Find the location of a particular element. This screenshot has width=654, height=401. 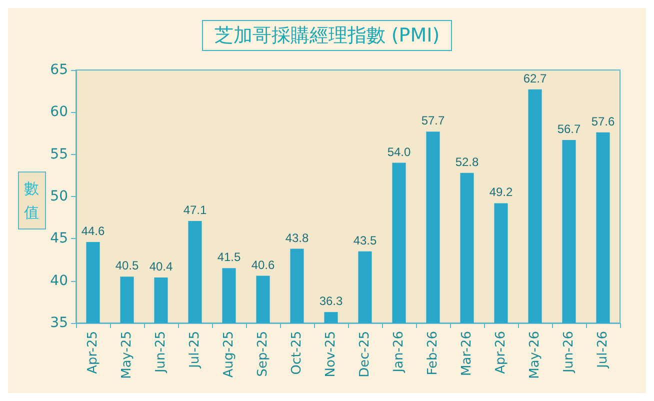

data-label: 40.4 is located at coordinates (161, 266).